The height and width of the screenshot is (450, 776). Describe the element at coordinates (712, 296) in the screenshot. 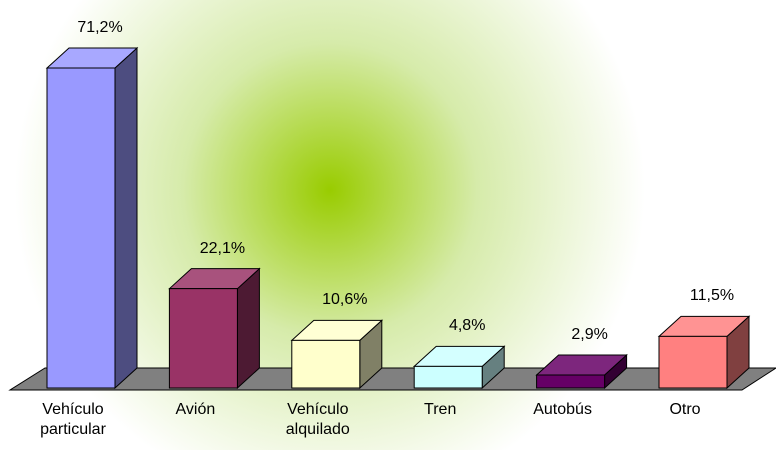

I see `value-label: 11,5%` at that location.